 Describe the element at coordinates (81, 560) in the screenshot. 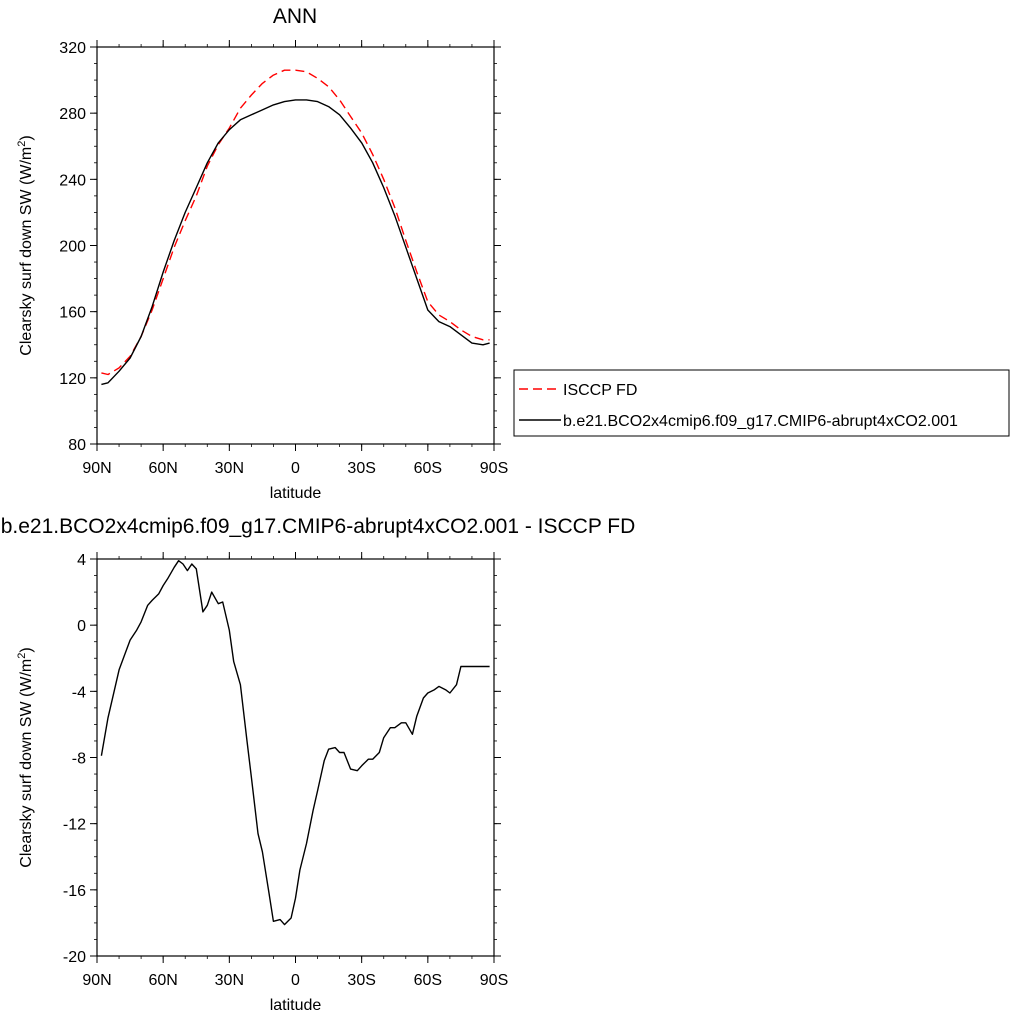

I see `y-tick-label: 4` at that location.